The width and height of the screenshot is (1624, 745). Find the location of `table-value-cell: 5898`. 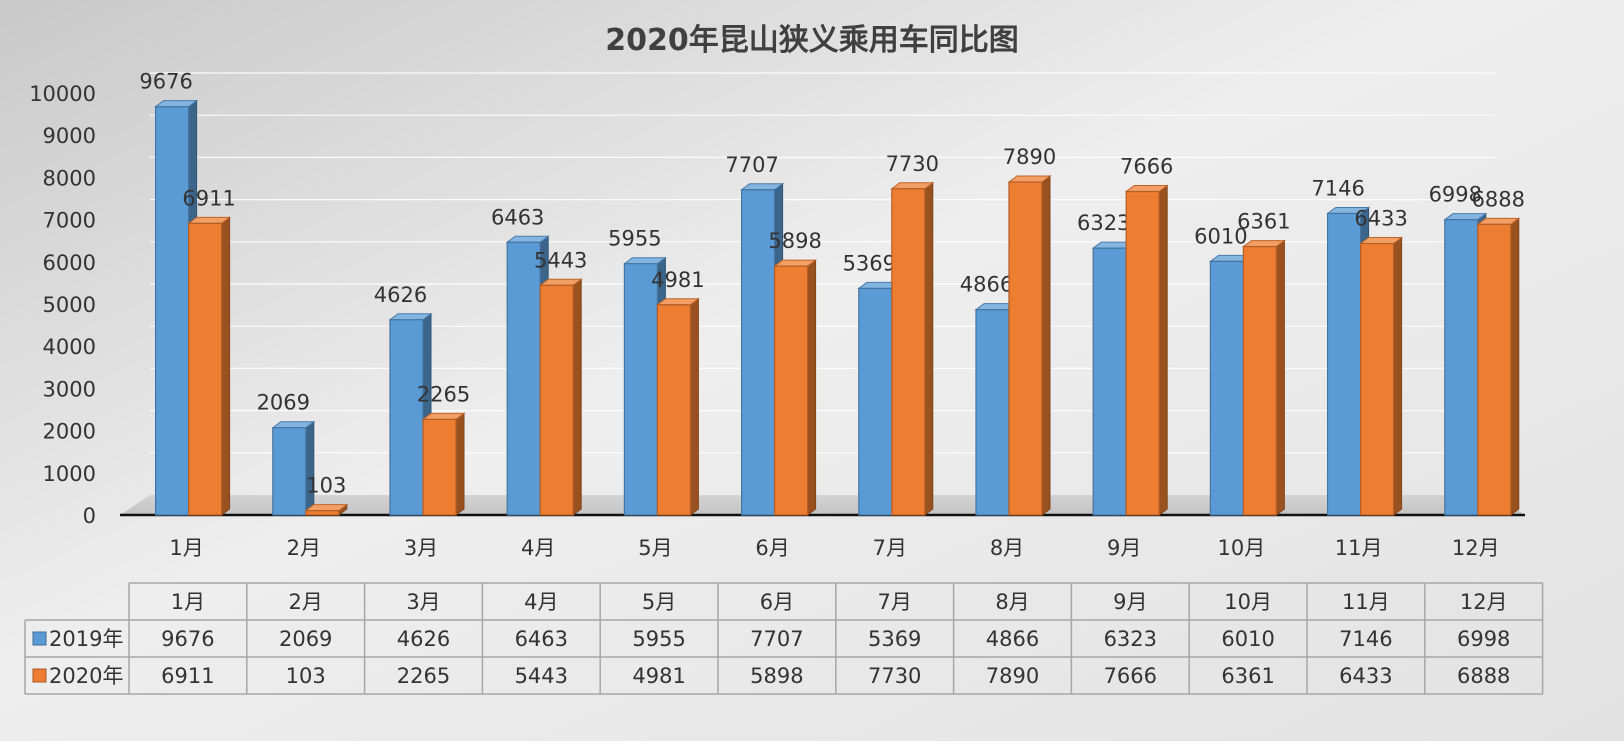

table-value-cell: 5898 is located at coordinates (776, 676).